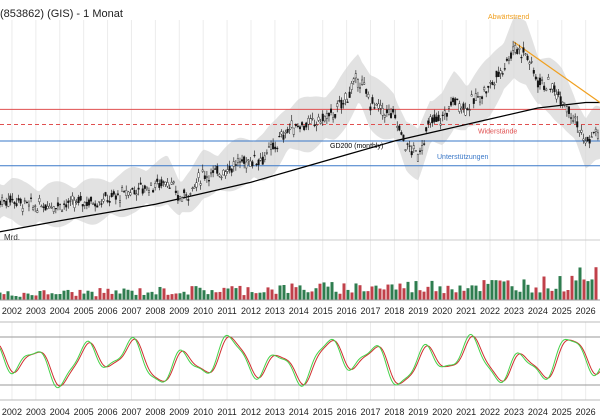  What do you see at coordinates (36, 412) in the screenshot?
I see `year-tick-bottom: 2003` at bounding box center [36, 412].